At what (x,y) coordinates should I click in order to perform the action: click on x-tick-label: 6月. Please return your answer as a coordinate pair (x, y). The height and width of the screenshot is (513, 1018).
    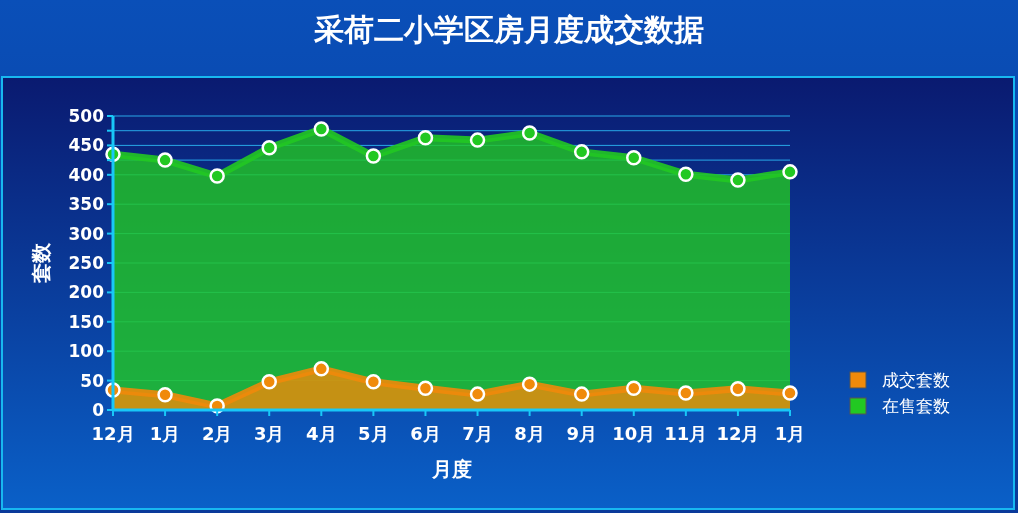
    Looking at the image, I should click on (425, 433).